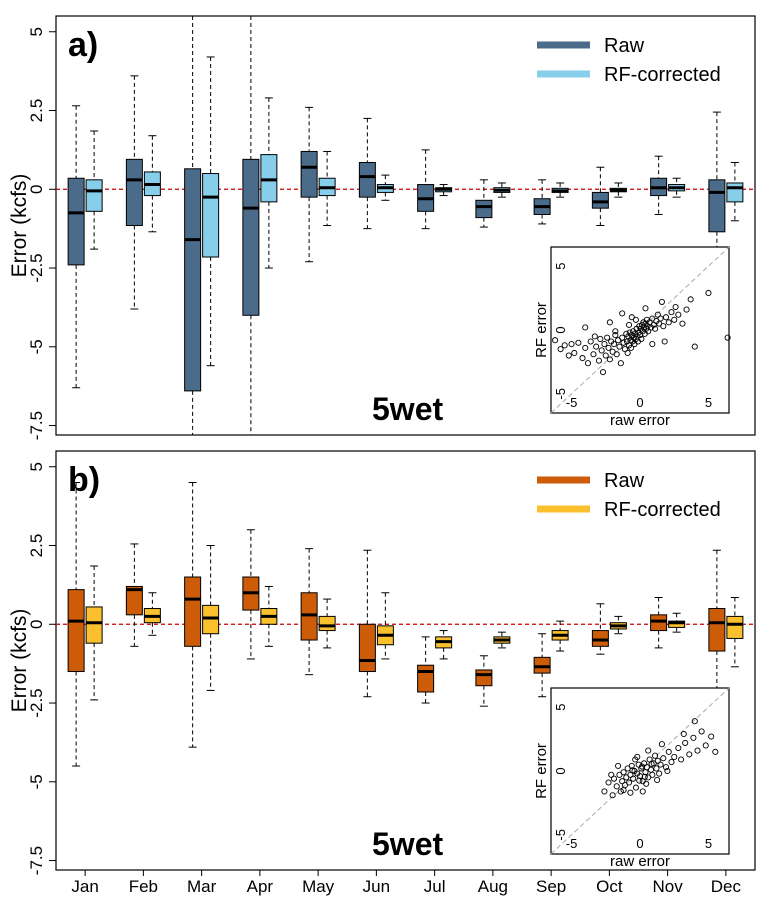  I want to click on box-apr-raw, so click(251, 225).